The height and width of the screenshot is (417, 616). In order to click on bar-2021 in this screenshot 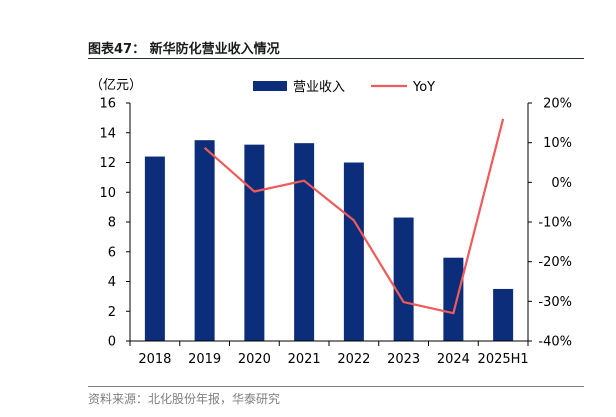, I will do `click(304, 242)`.